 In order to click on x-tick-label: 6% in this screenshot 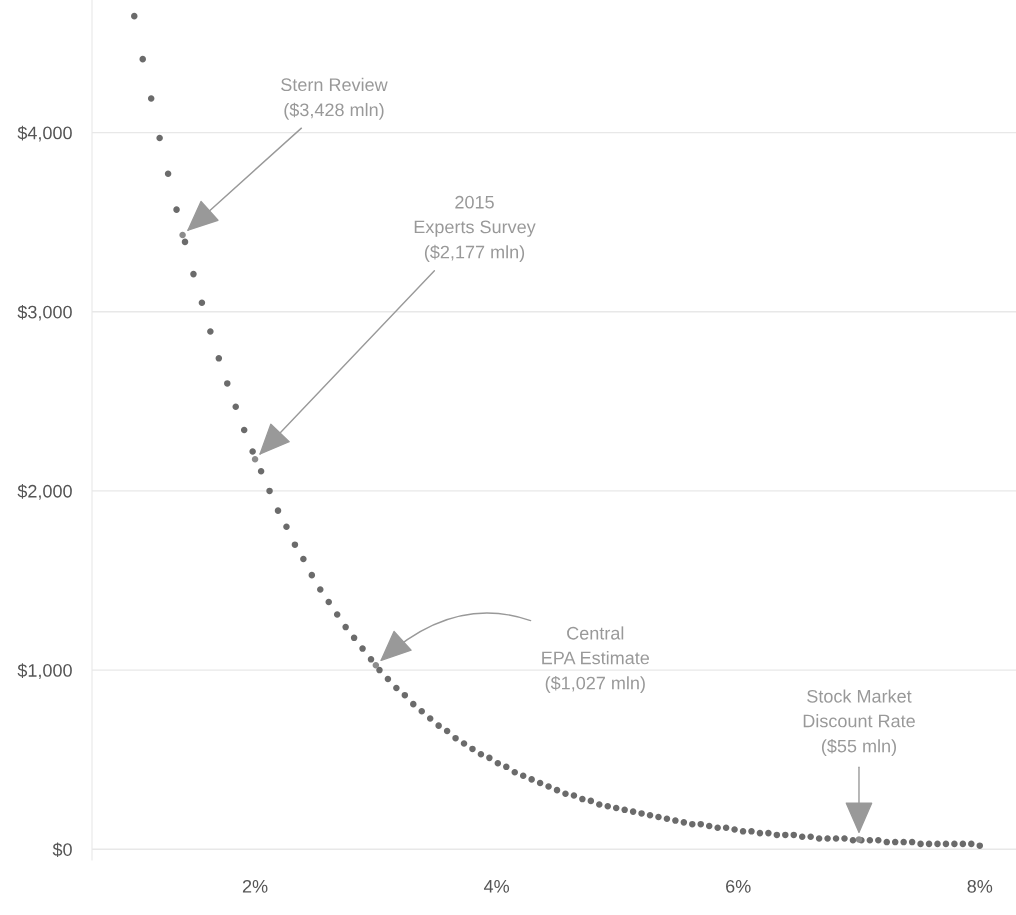, I will do `click(738, 886)`.